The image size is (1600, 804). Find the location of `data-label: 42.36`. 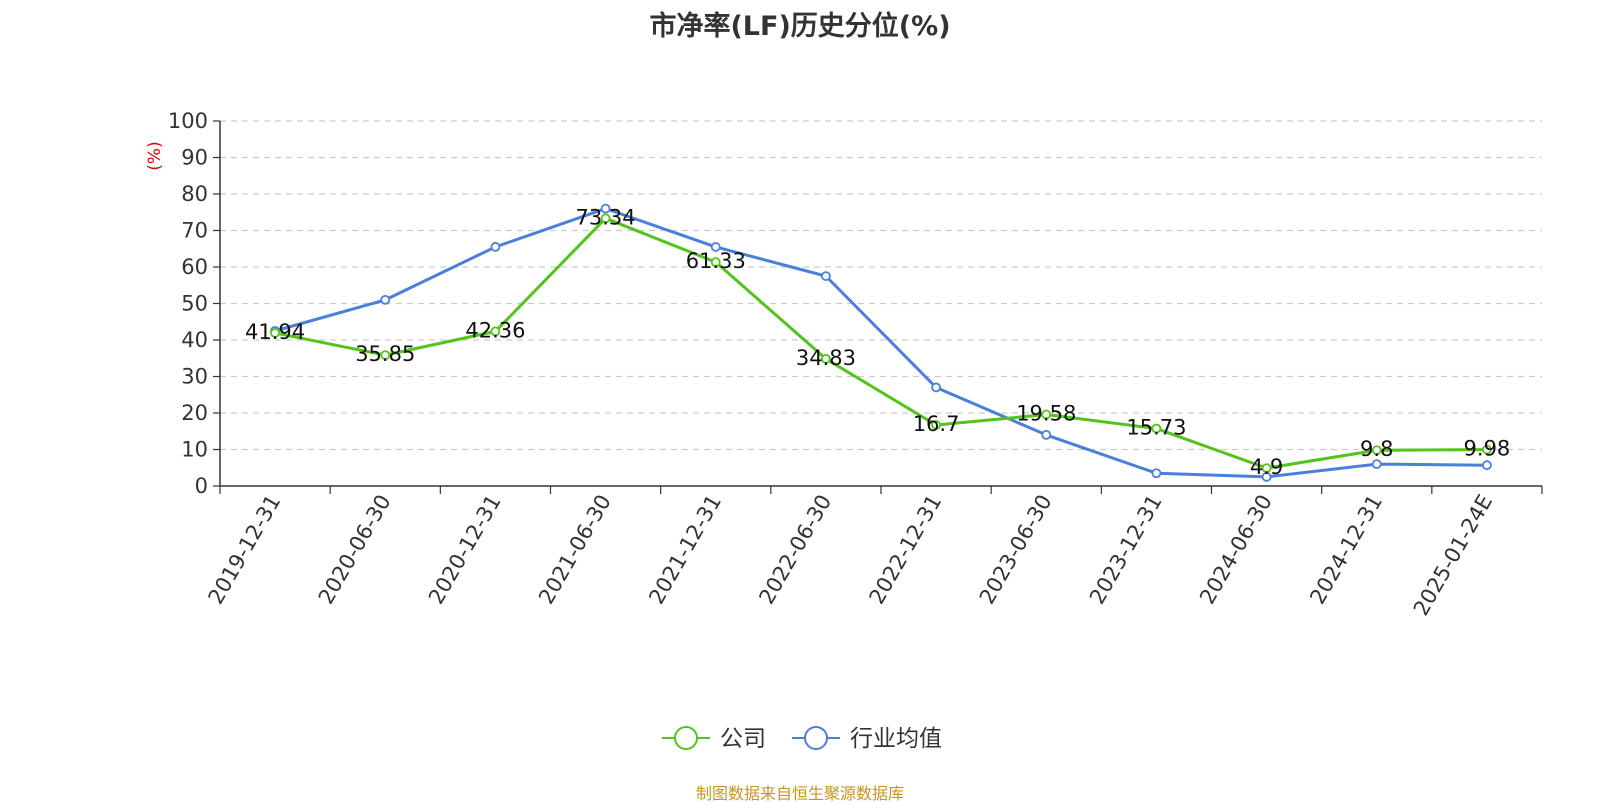

data-label: 42.36 is located at coordinates (495, 330).